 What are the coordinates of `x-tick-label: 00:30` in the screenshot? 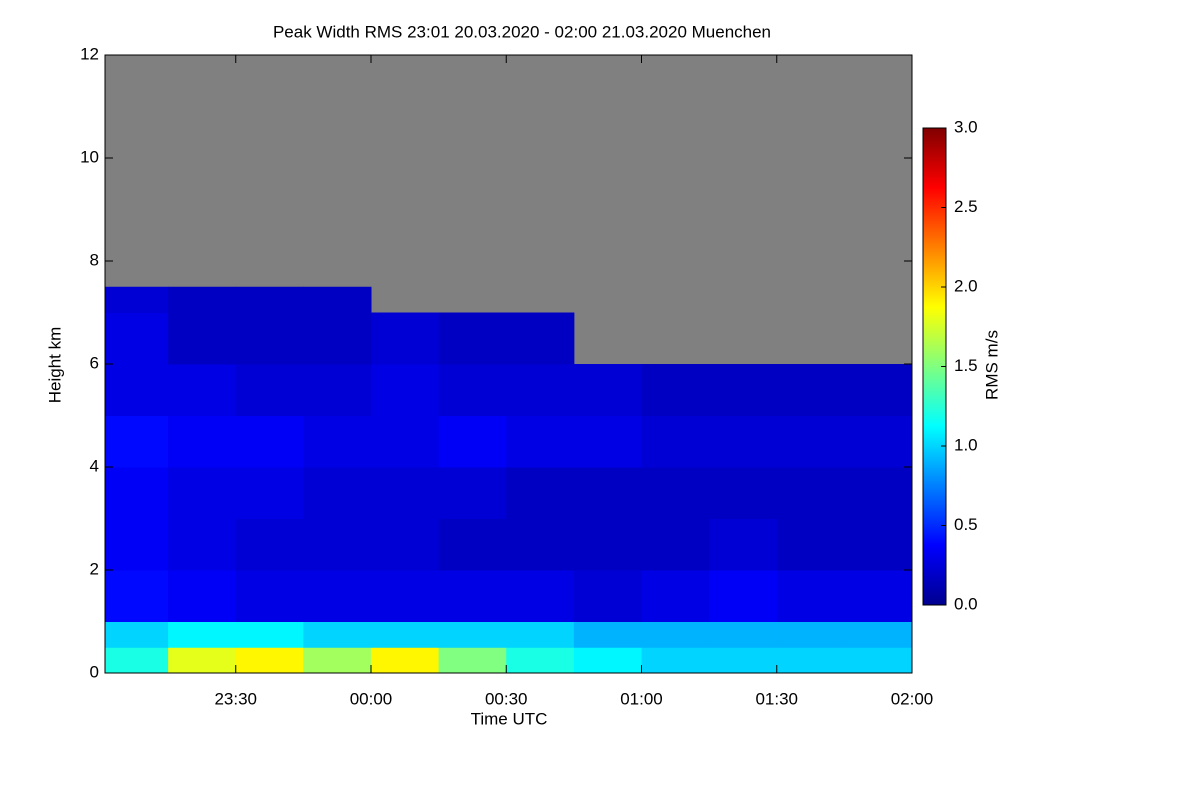 It's located at (506, 698).